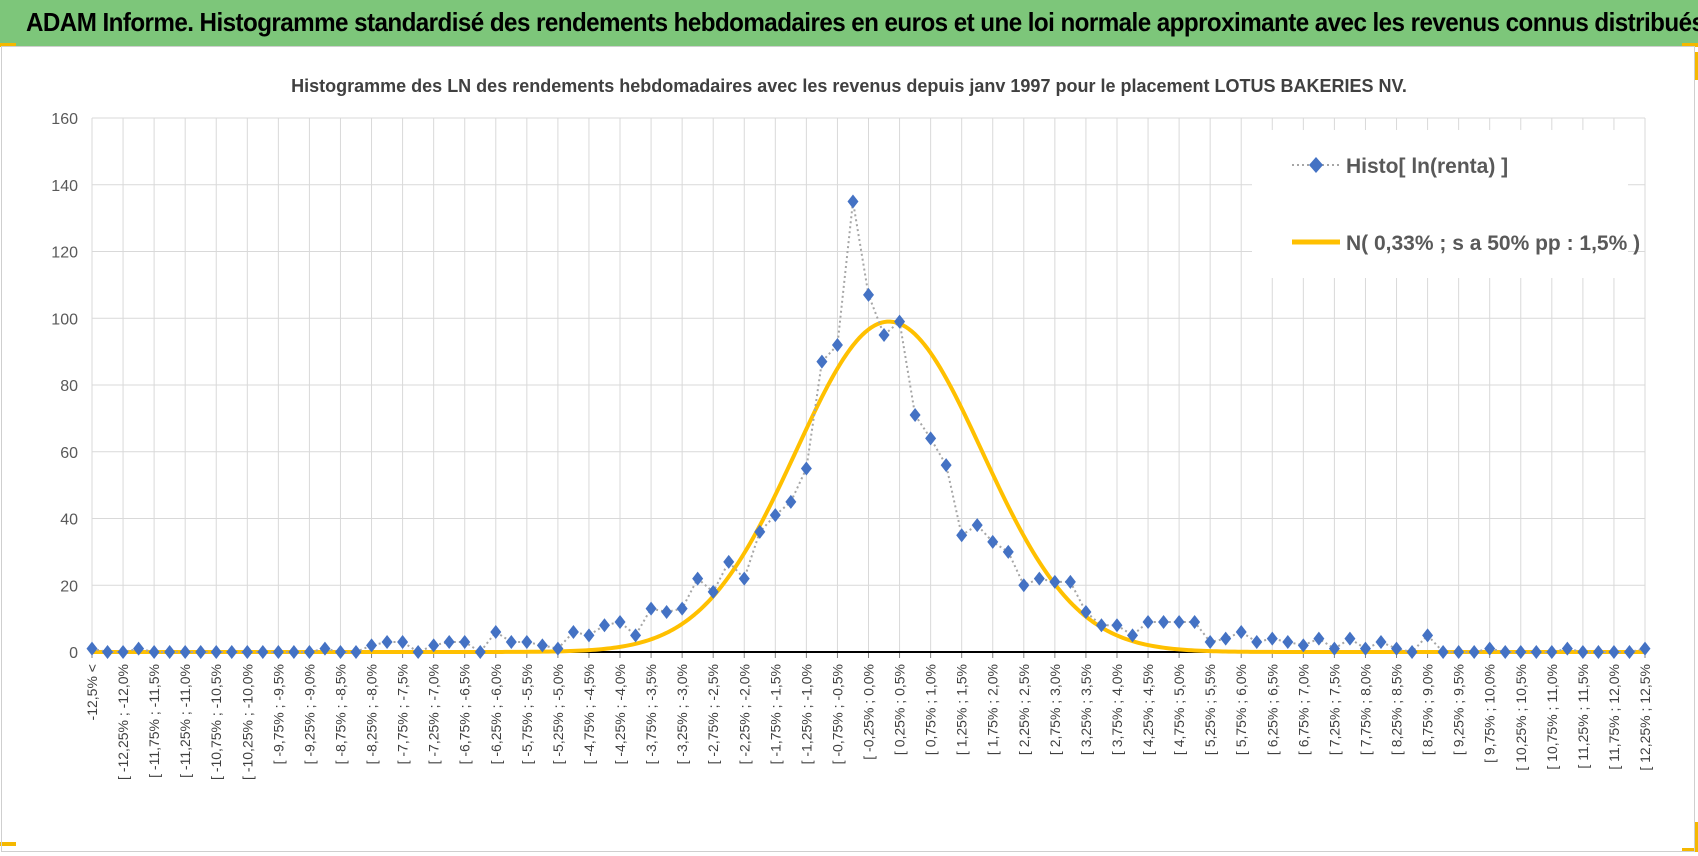 Image resolution: width=1698 pixels, height=856 pixels. Describe the element at coordinates (92, 692) in the screenshot. I see `x-tick-label: -12,5% <` at that location.